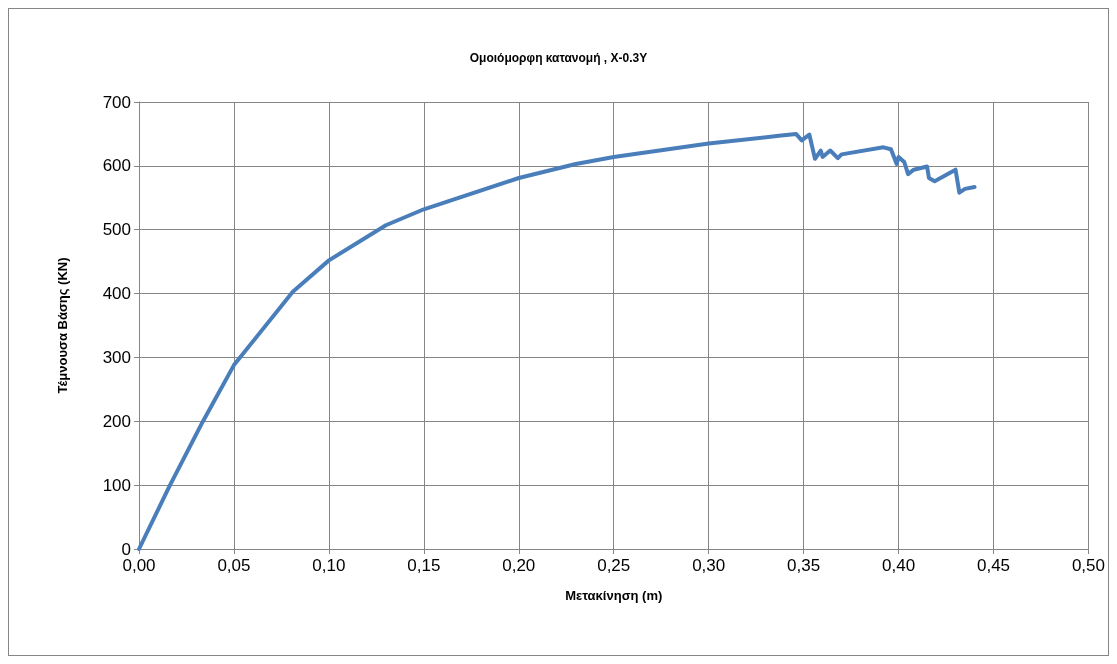  I want to click on x-tick-label: 0,25, so click(614, 565).